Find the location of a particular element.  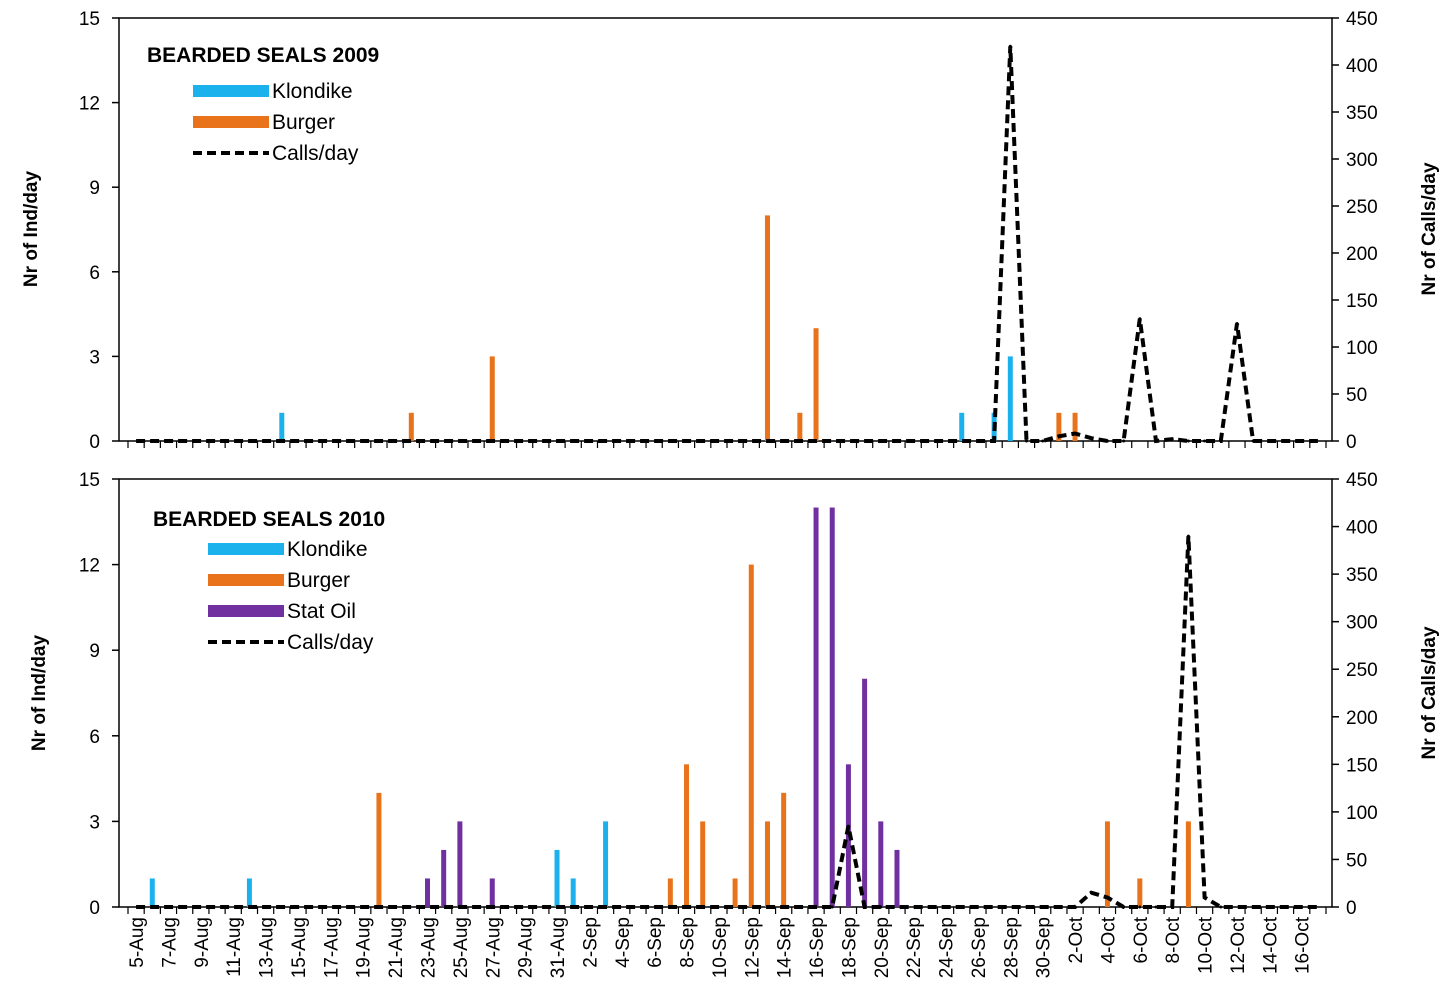

x-tick-label: 6-Sep is located at coordinates (655, 942).